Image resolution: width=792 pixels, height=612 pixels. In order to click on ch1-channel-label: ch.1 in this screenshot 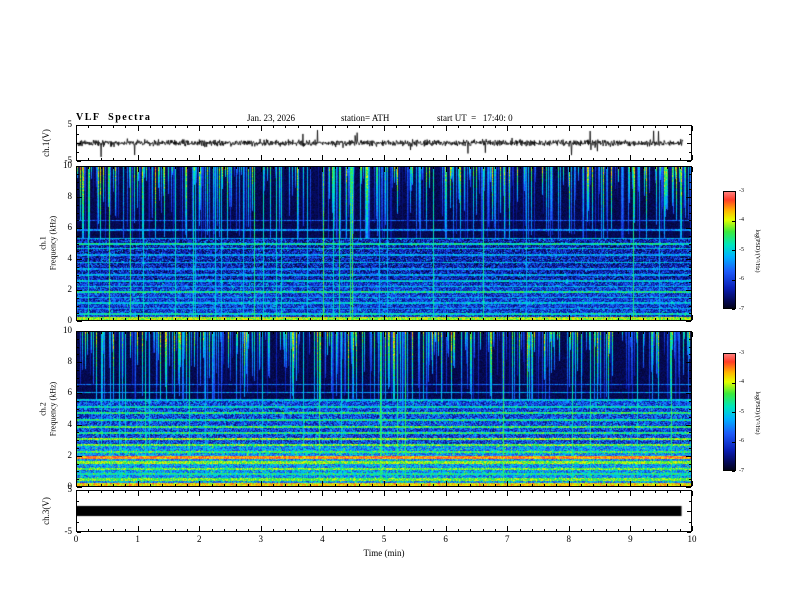, I will do `click(43, 243)`.